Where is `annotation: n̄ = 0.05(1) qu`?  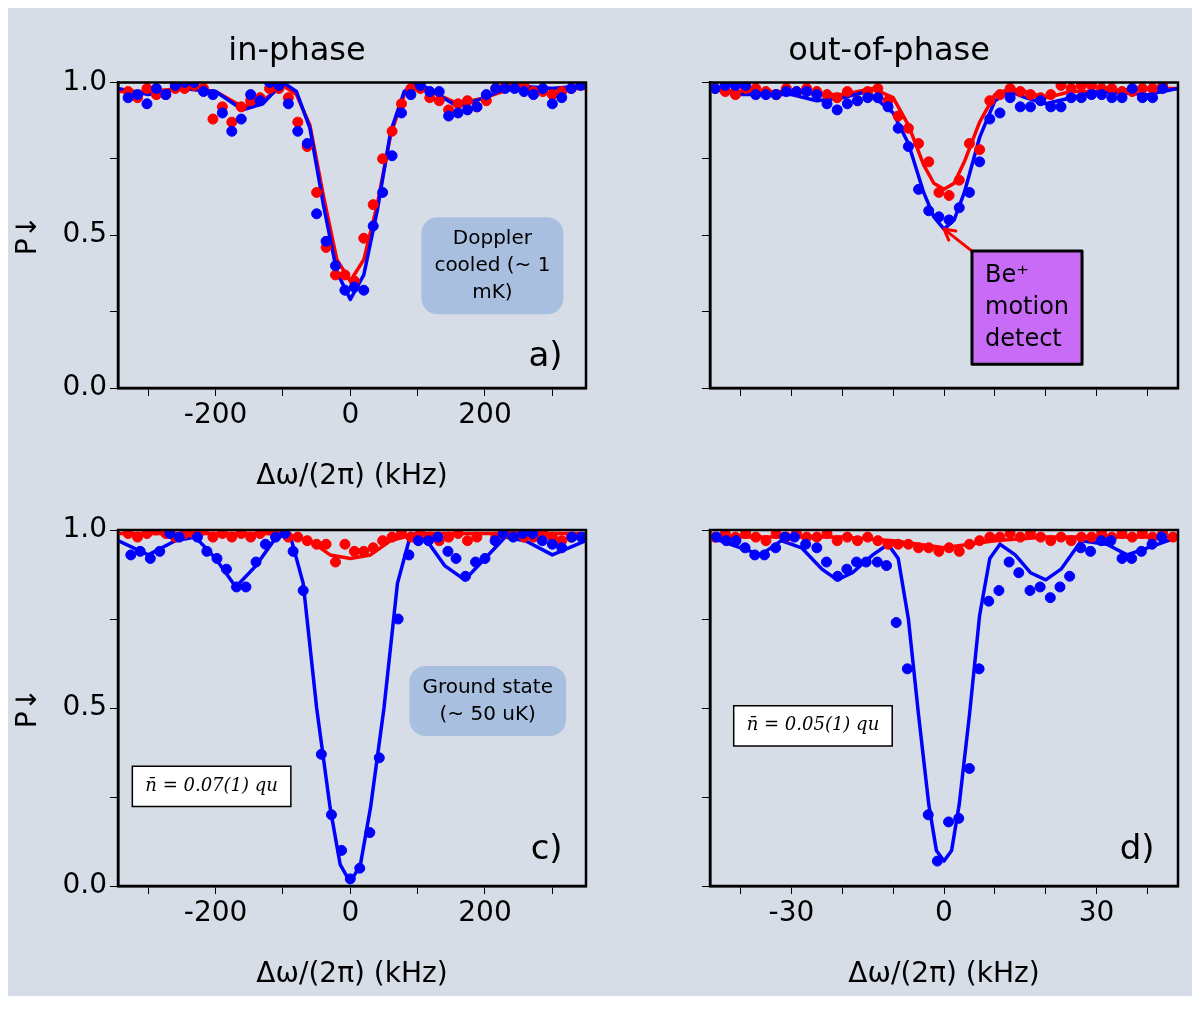 annotation: n̄ = 0.05(1) qu is located at coordinates (813, 724).